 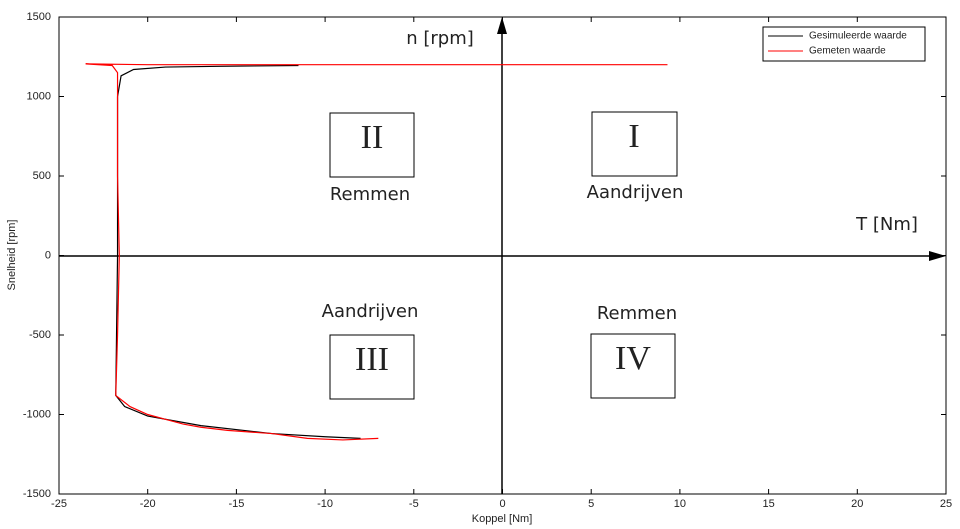 What do you see at coordinates (633, 358) in the screenshot?
I see `annotation: IV` at bounding box center [633, 358].